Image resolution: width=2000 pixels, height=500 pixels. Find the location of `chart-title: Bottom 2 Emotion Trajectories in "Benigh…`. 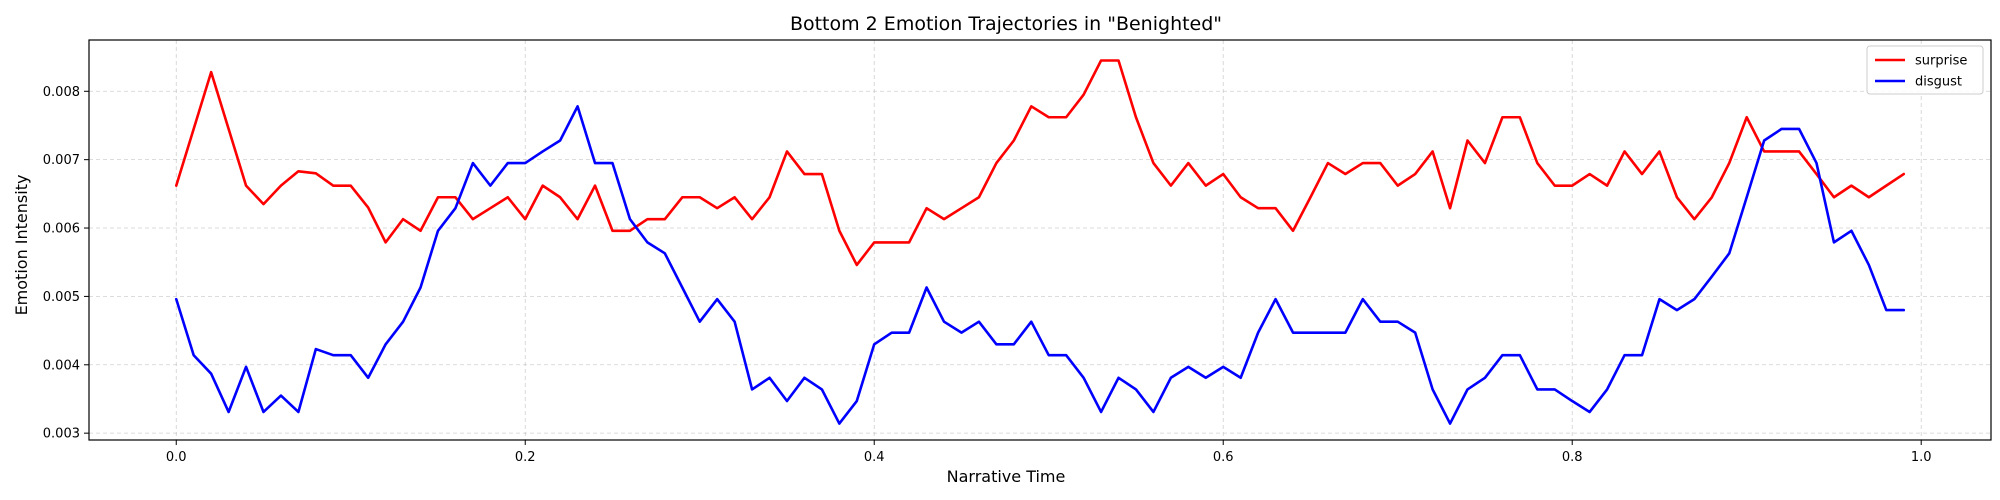

chart-title: Bottom 2 Emotion Trajectories in "Benigh… is located at coordinates (1006, 24).